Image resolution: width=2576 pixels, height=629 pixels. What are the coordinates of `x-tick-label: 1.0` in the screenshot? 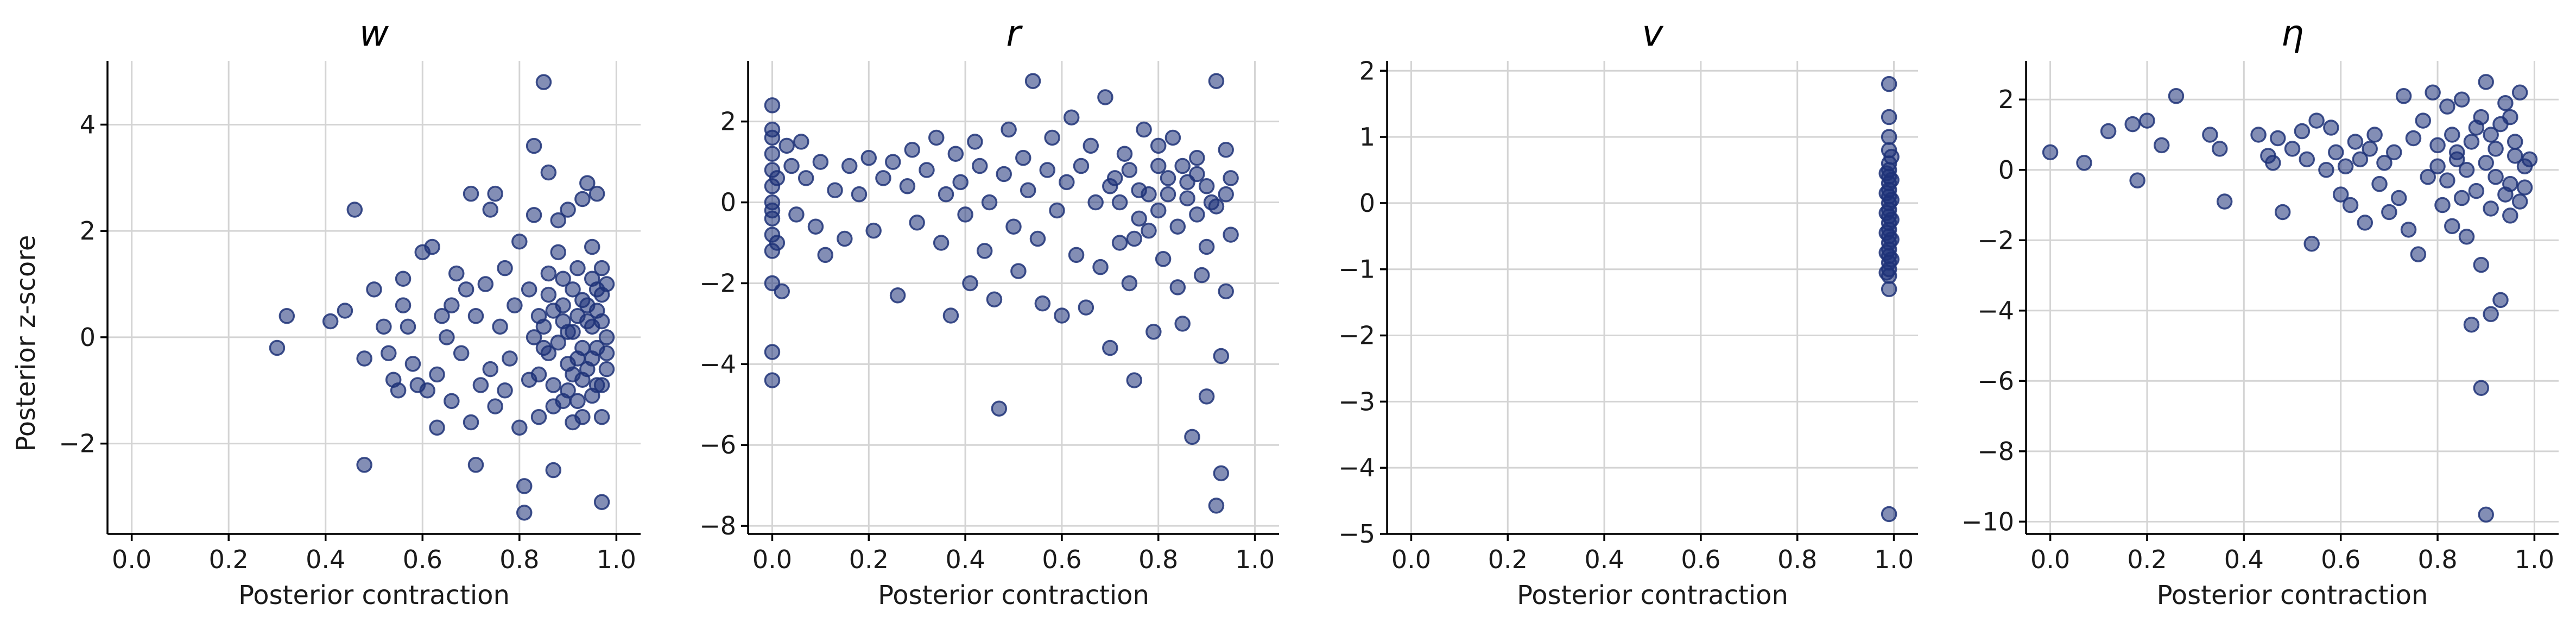 It's located at (1255, 559).